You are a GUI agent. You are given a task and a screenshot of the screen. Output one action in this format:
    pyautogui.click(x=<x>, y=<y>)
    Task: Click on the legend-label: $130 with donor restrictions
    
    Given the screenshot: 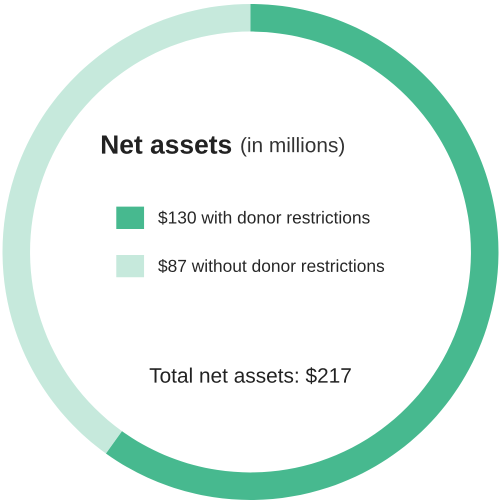 What is the action you would take?
    pyautogui.click(x=264, y=217)
    